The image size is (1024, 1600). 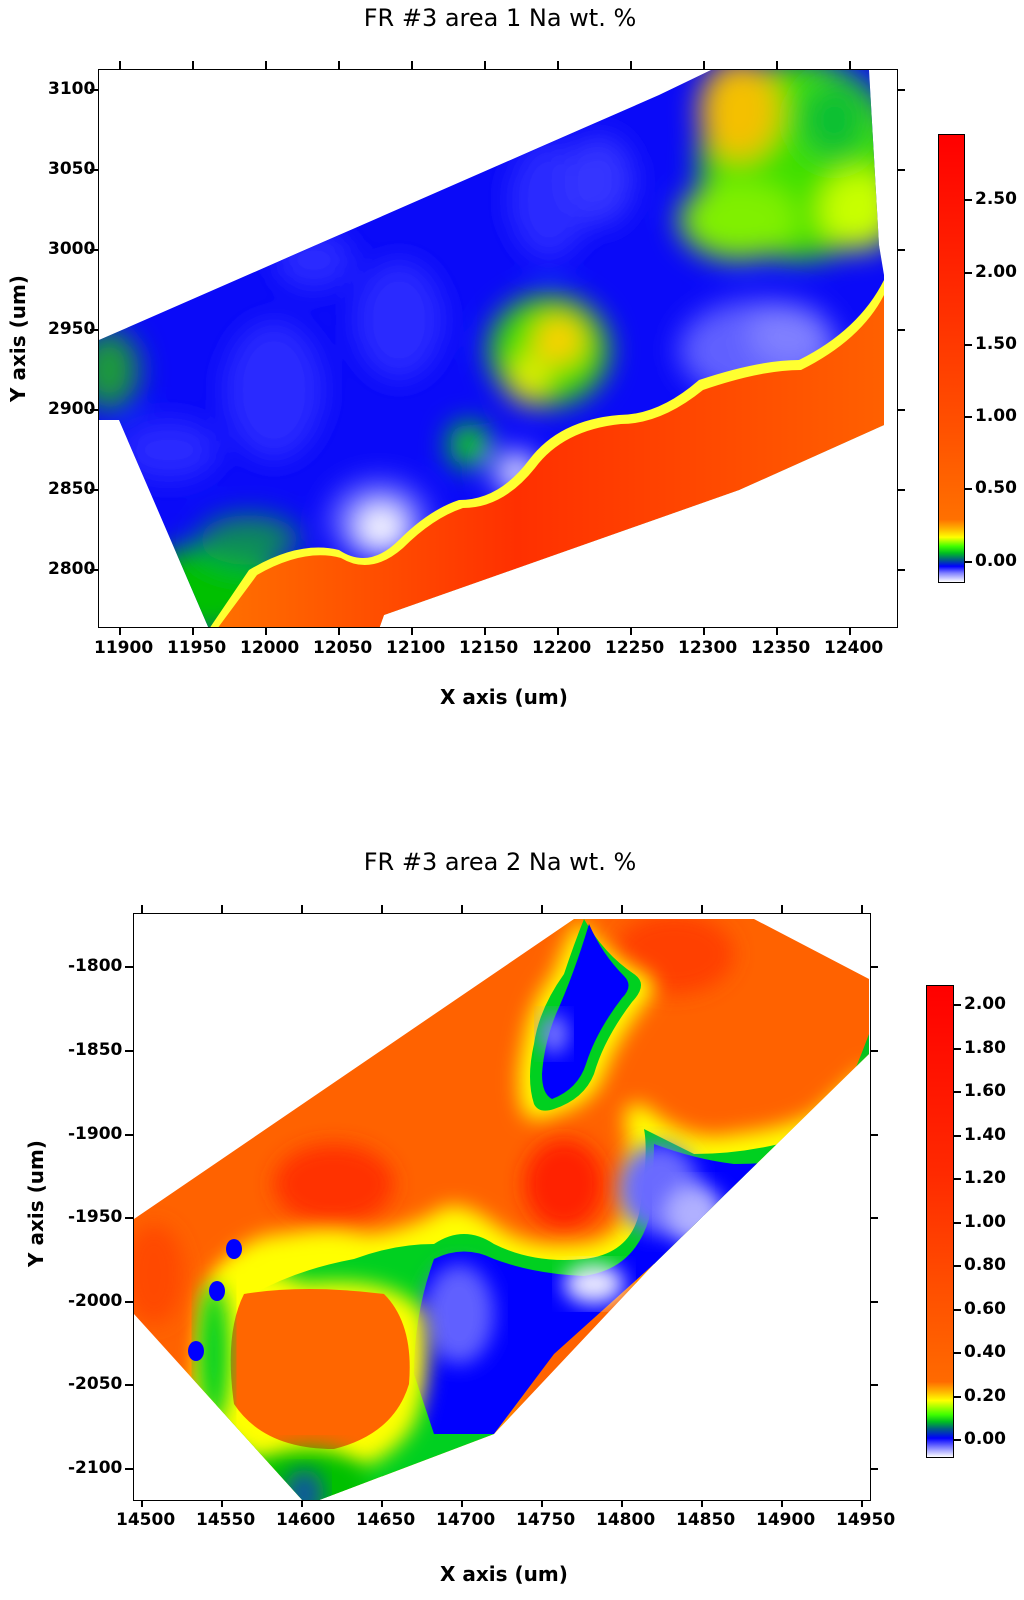 I want to click on chart2-colorbar-tick: 0.80, so click(x=985, y=1265).